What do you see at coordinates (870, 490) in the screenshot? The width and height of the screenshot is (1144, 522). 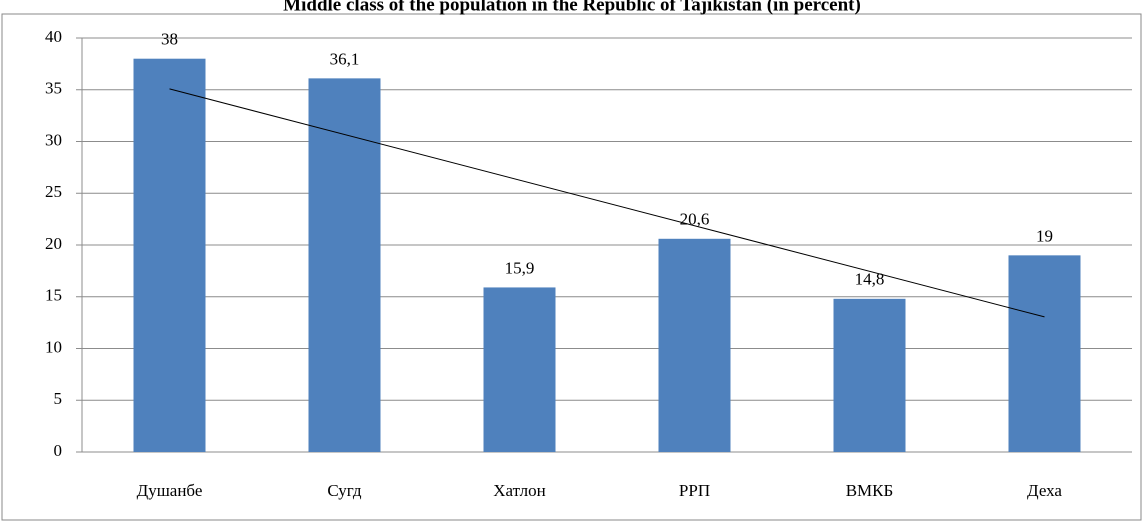 I see `x-tick-label: ВМКБ` at bounding box center [870, 490].